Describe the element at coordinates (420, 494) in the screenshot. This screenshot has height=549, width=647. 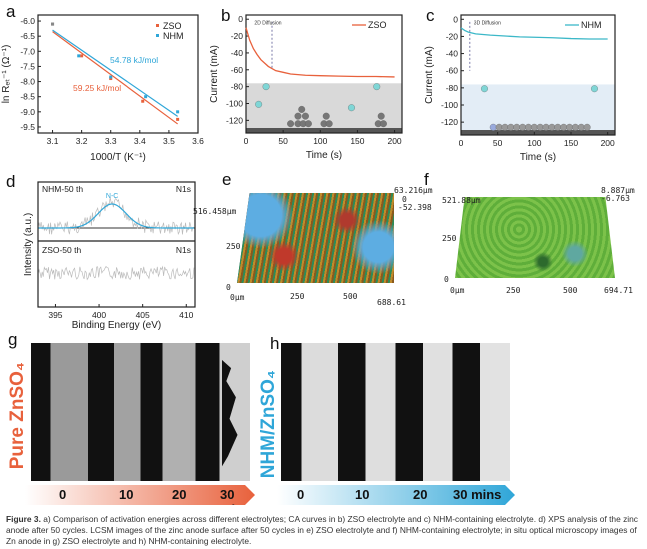
I see `h-time-20: 20` at that location.